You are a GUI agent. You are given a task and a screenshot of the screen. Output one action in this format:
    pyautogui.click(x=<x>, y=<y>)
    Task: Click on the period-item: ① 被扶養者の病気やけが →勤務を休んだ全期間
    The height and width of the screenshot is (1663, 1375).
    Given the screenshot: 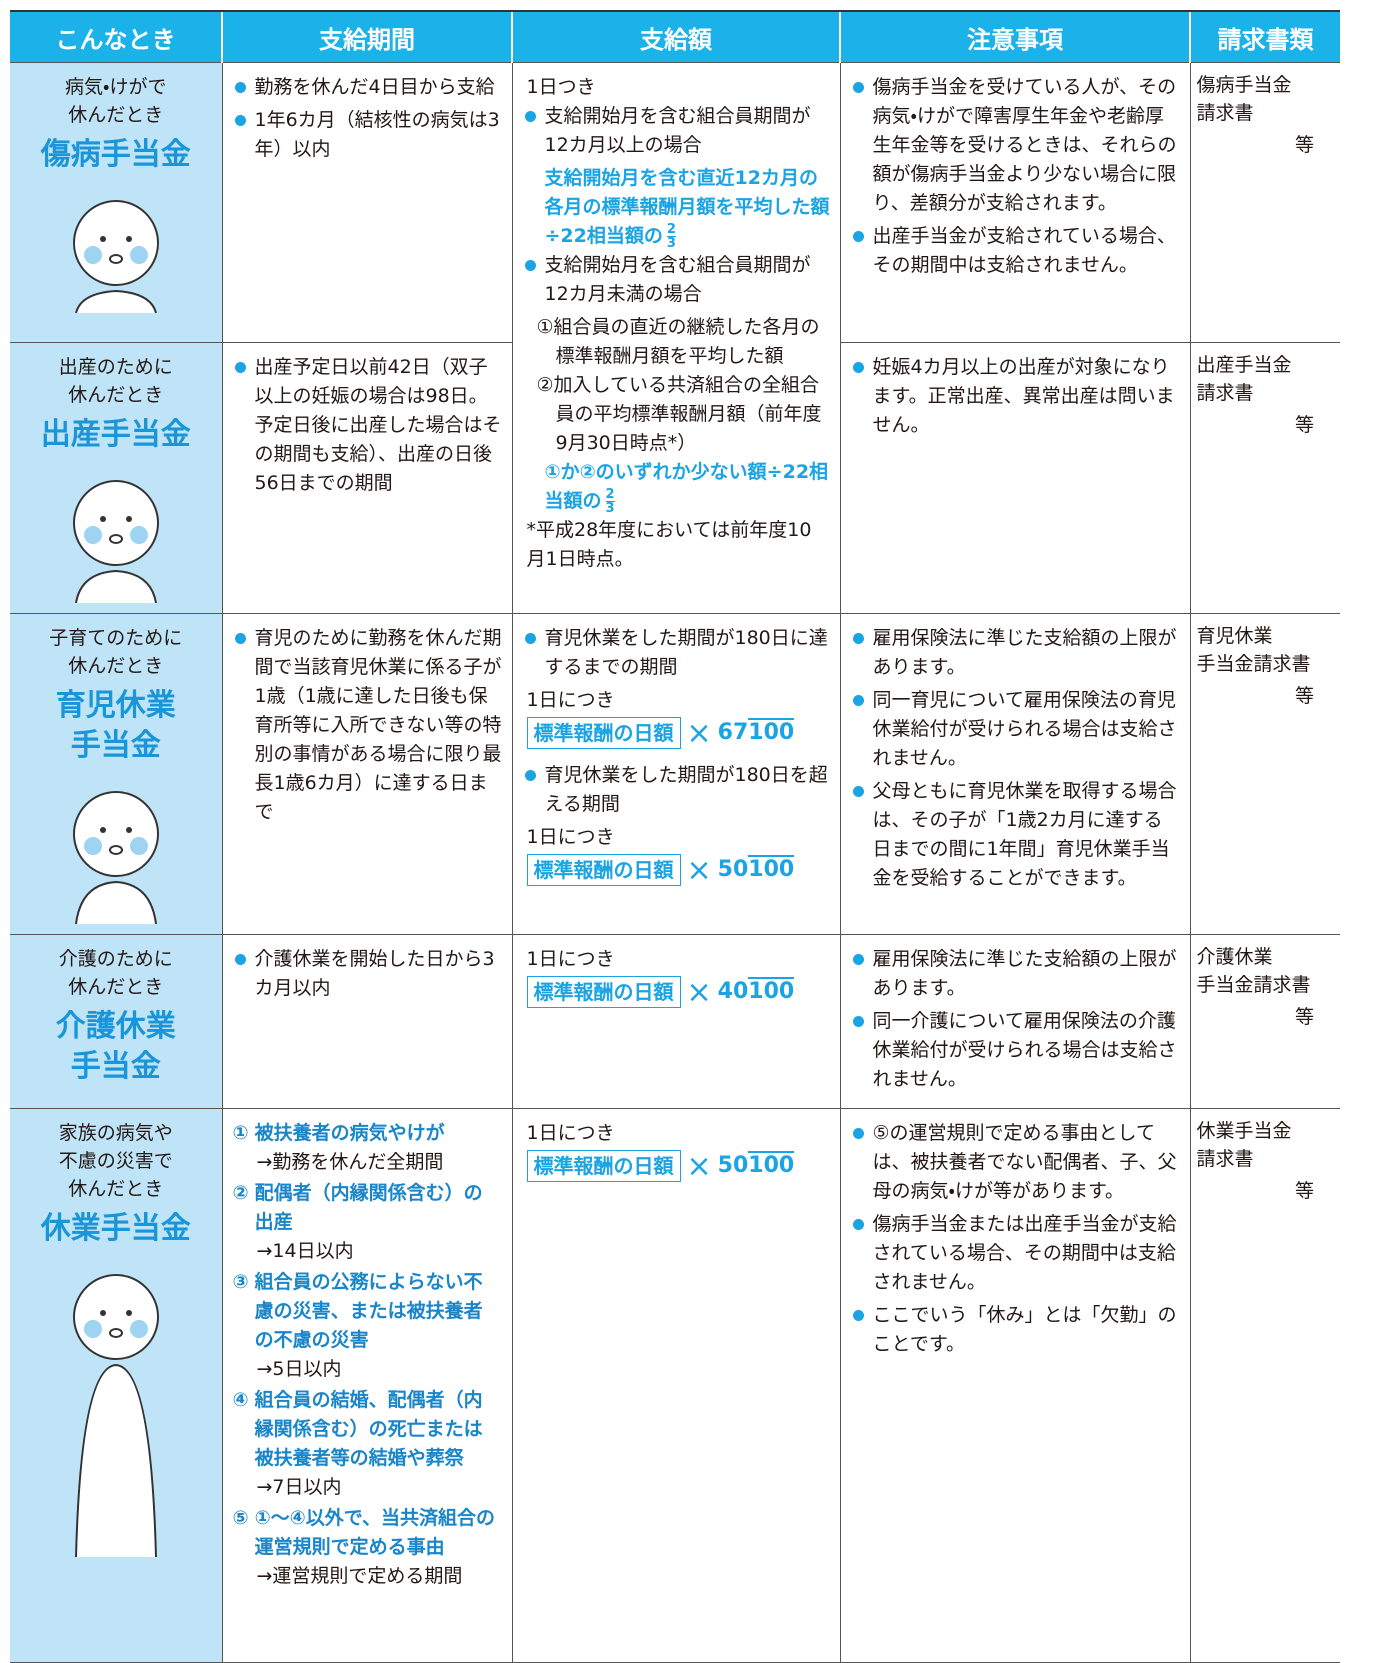 What is the action you would take?
    pyautogui.click(x=367, y=1148)
    